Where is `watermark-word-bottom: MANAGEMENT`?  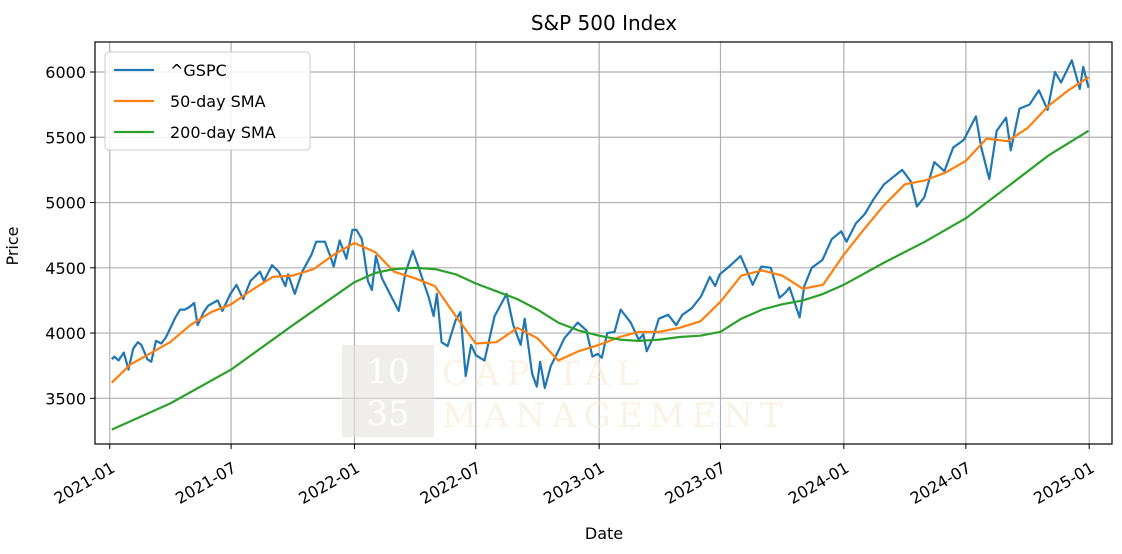 watermark-word-bottom: MANAGEMENT is located at coordinates (616, 416).